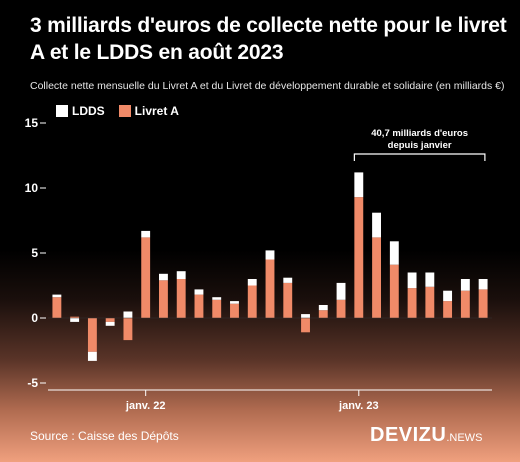 The width and height of the screenshot is (520, 462). Describe the element at coordinates (419, 157) in the screenshot. I see `annotation-bracket` at that location.